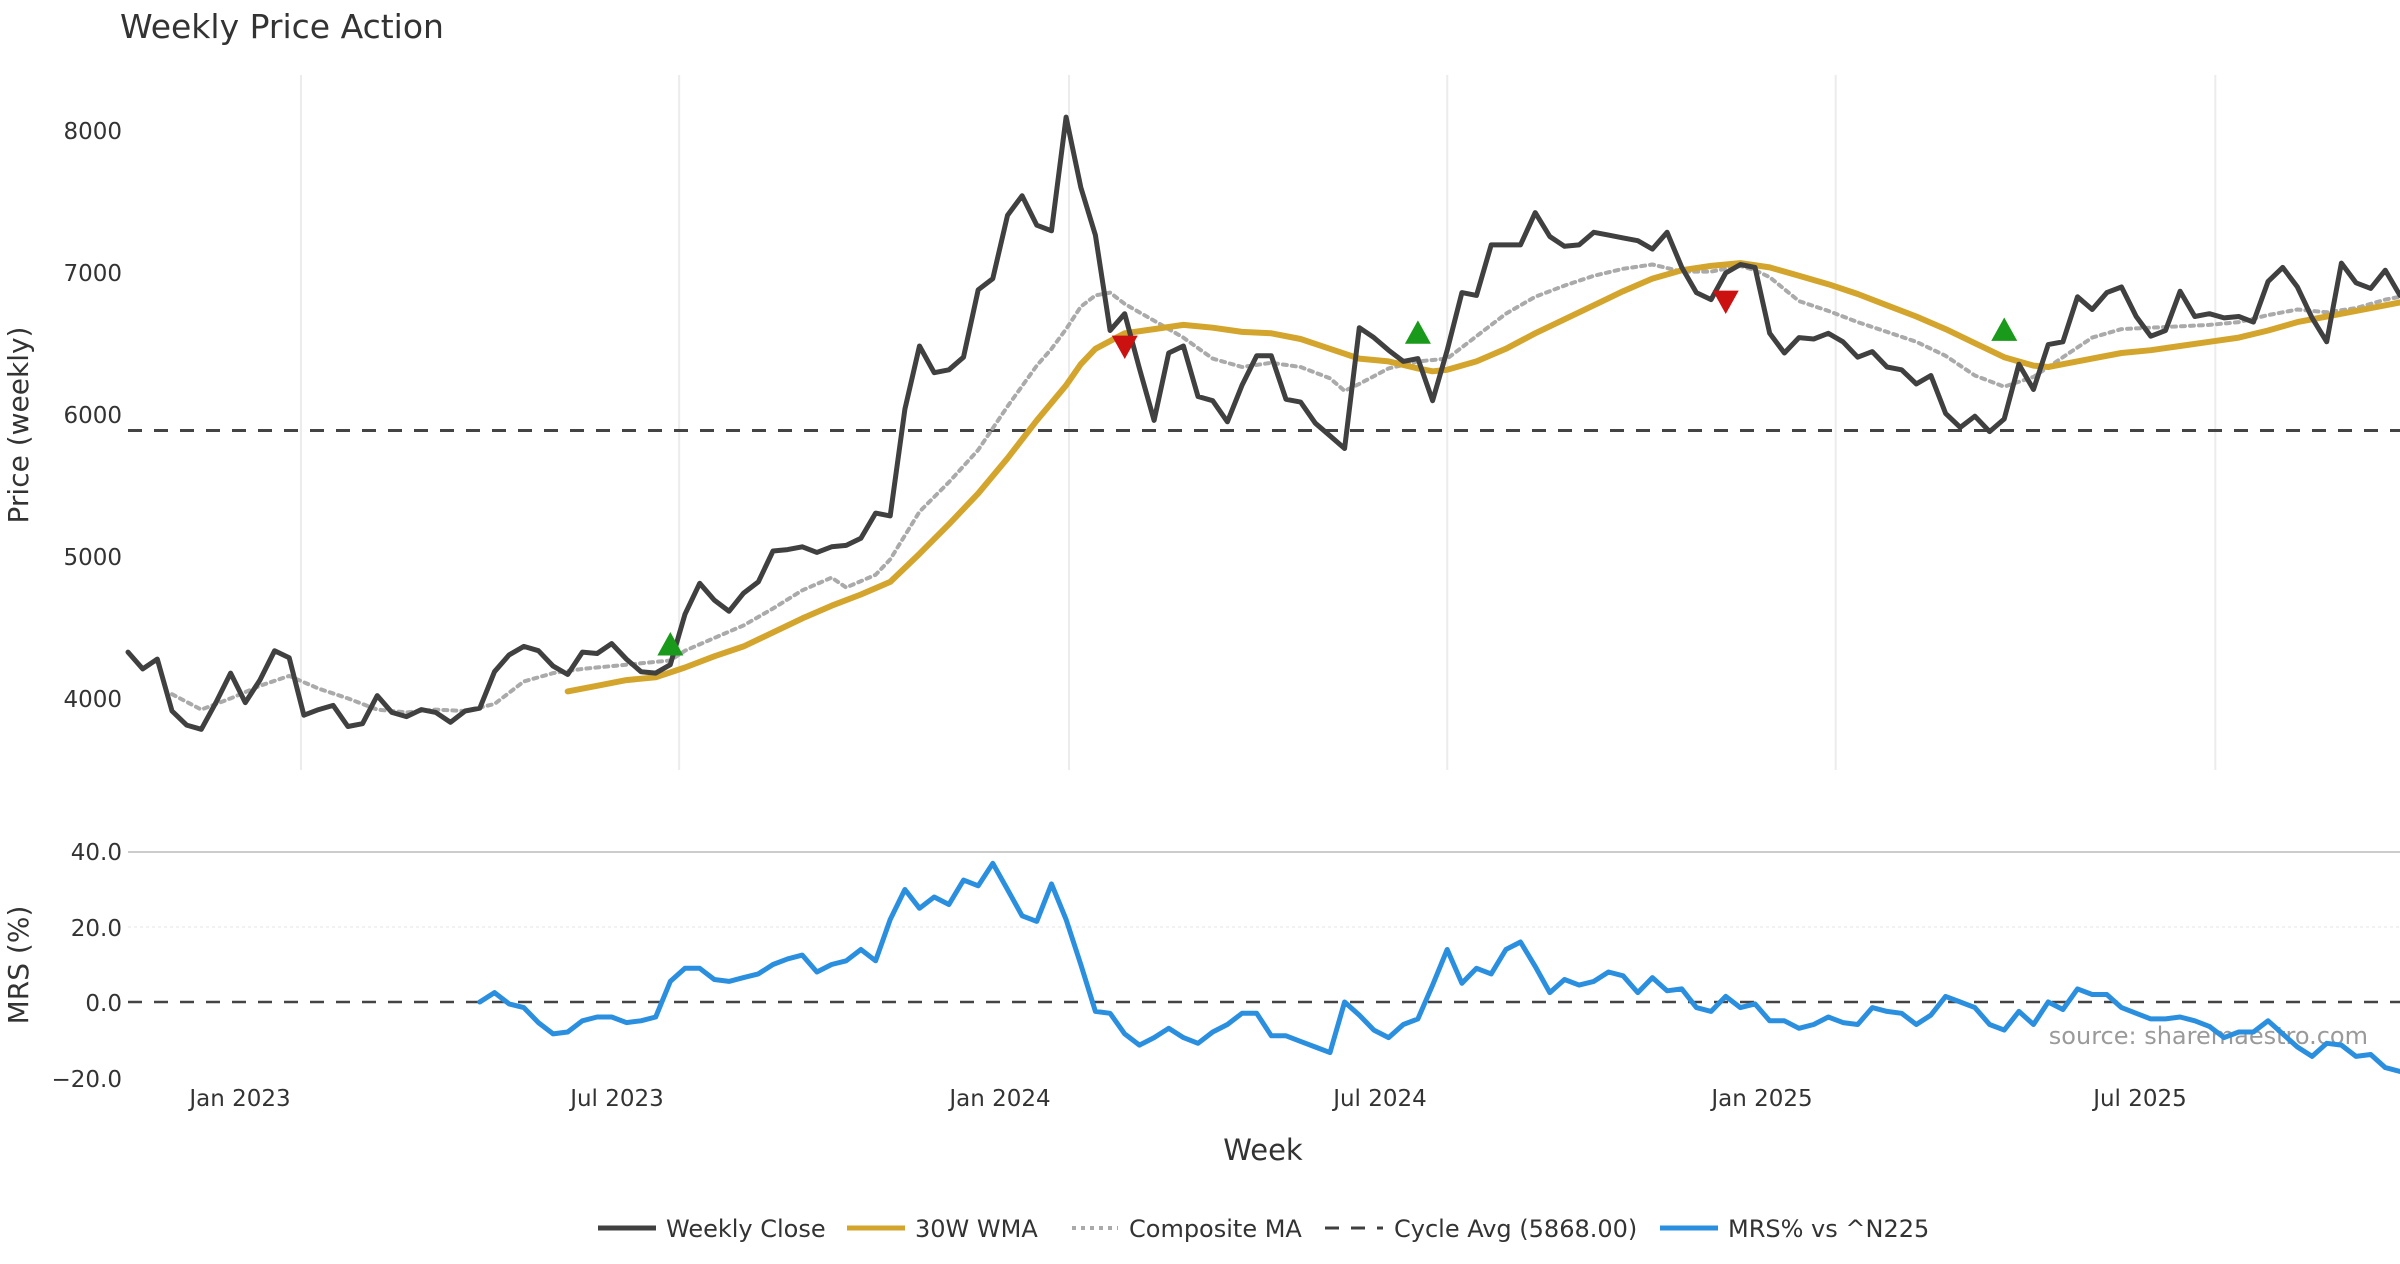 This screenshot has width=2400, height=1264. Describe the element at coordinates (87, 1080) in the screenshot. I see `mrs-y-tick-label: −20.0` at that location.